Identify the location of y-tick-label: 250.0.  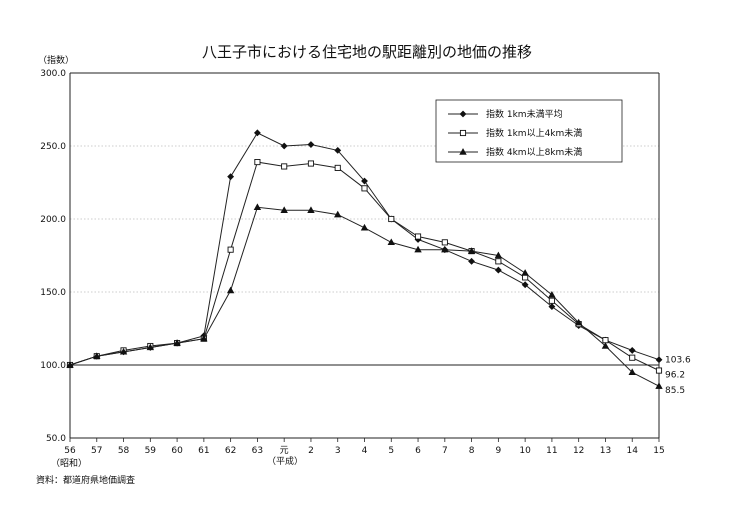
(53, 147).